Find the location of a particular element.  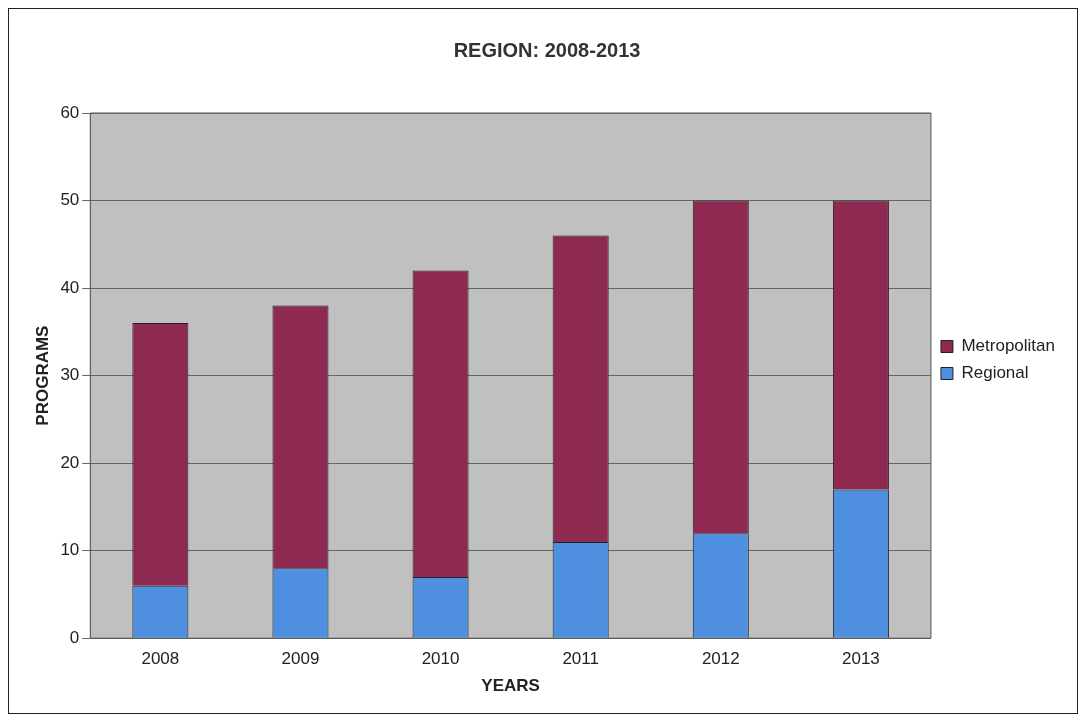

legend-label: Regional is located at coordinates (995, 373).